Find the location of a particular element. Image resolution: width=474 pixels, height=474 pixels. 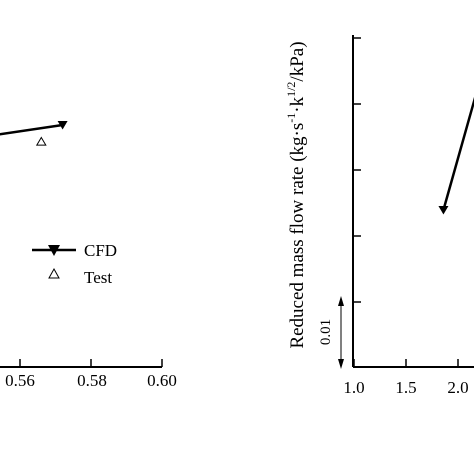

right-x-tick-labels: 1.0 1.5 2.0 is located at coordinates (405, 387).